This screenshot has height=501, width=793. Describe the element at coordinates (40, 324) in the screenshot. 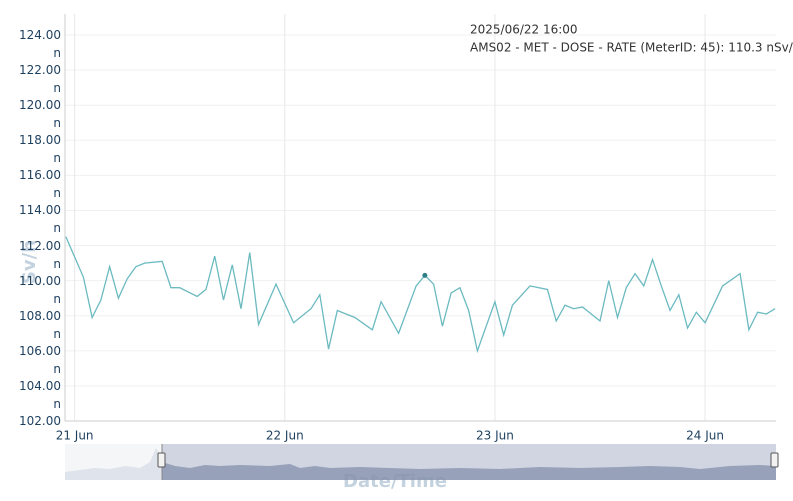

I see `y-tick-label: 108.00 n` at that location.